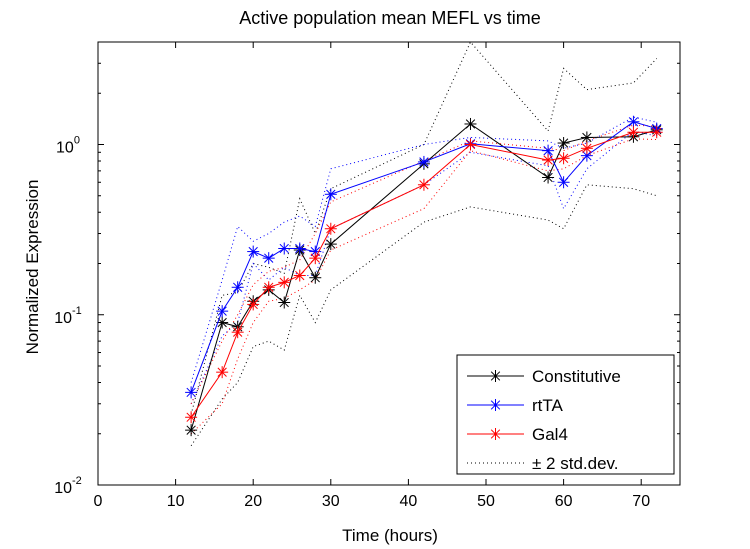 The height and width of the screenshot is (549, 750). I want to click on legend-items: Constitutive rtTA Gal4 ± 2 std.dev., so click(544, 420).